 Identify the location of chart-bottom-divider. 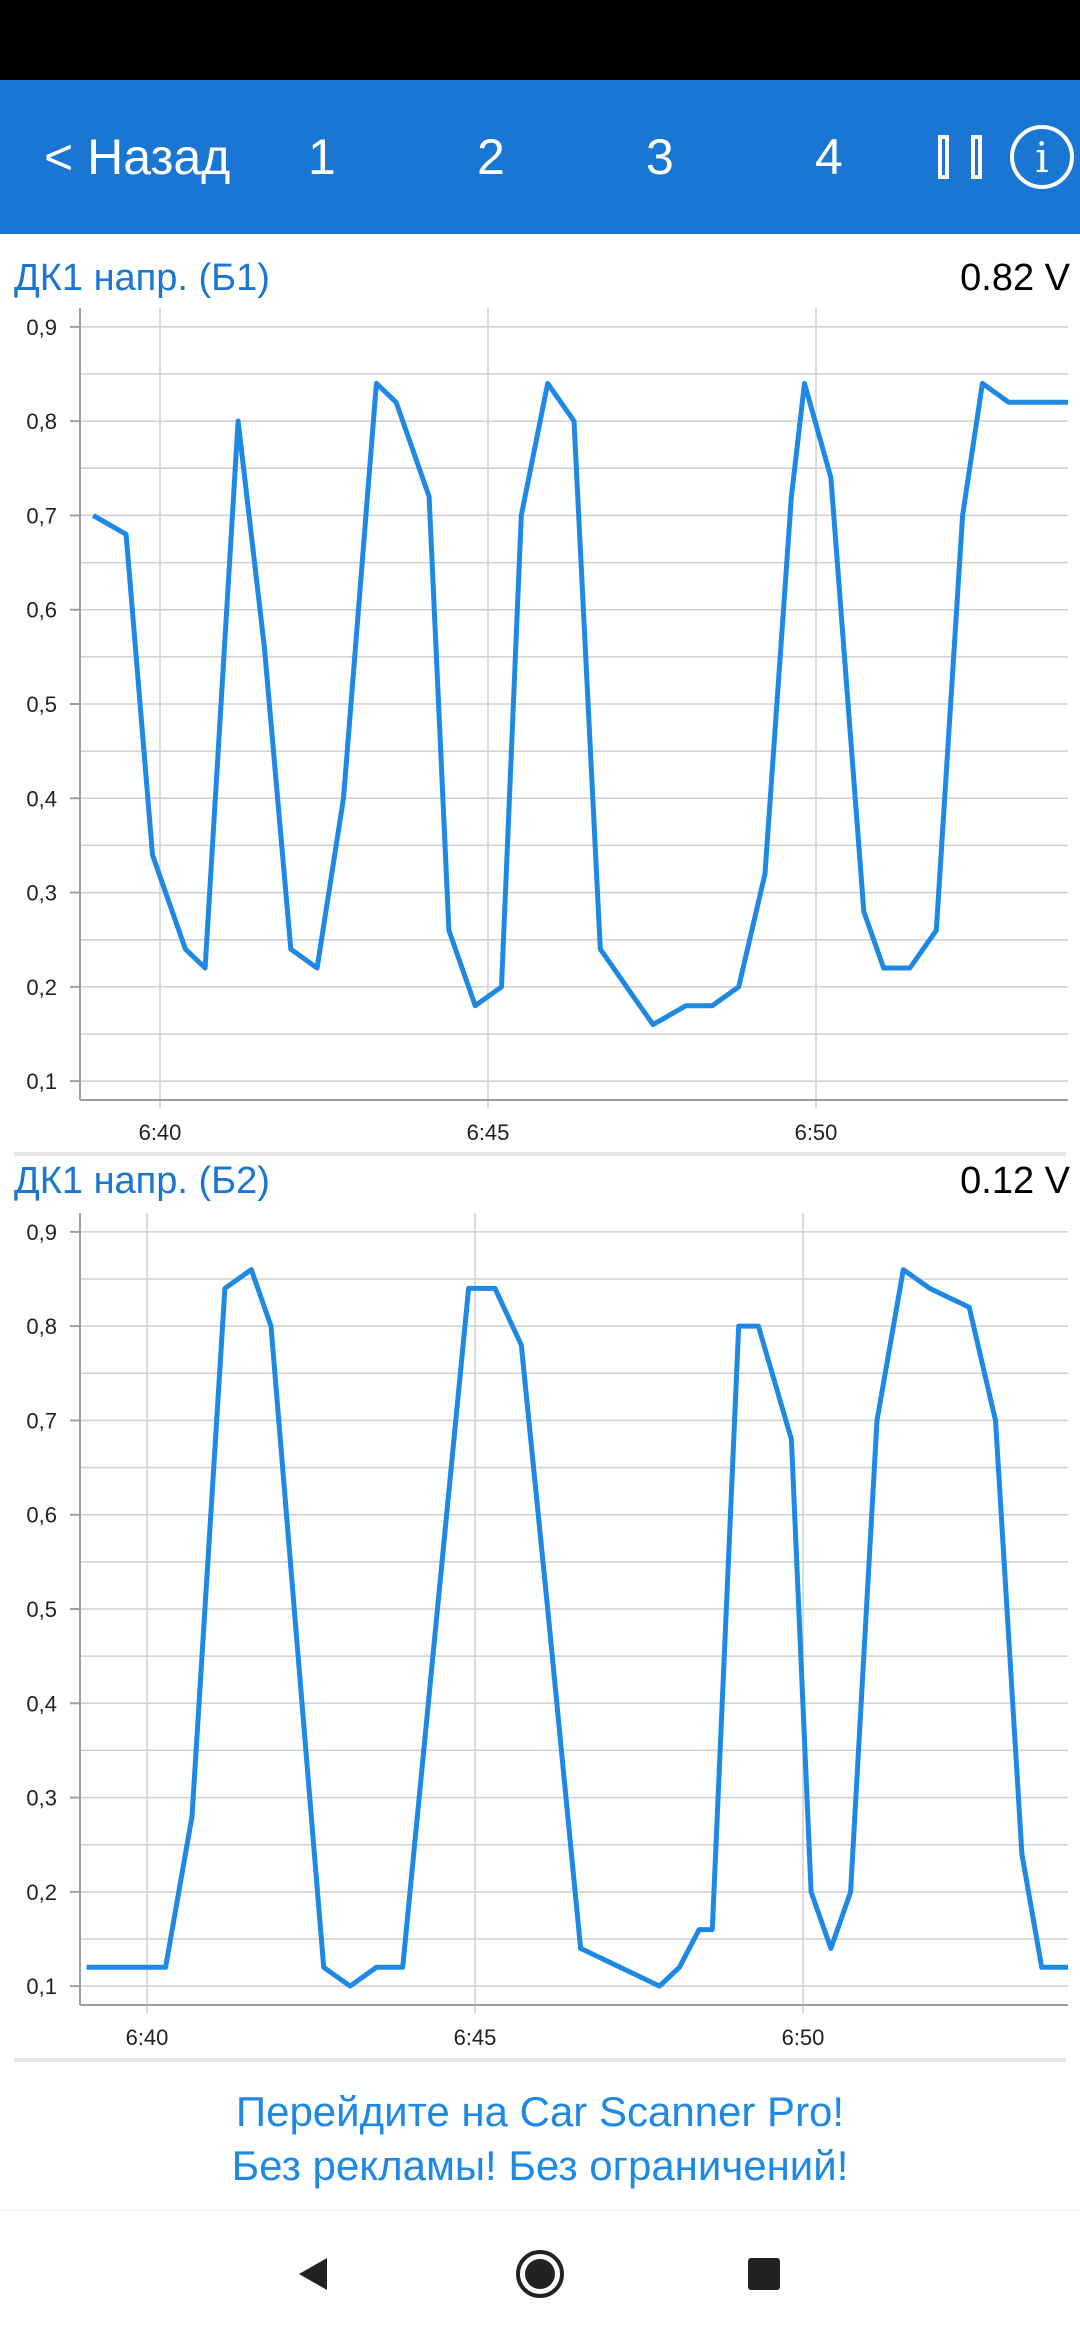
(540, 2060).